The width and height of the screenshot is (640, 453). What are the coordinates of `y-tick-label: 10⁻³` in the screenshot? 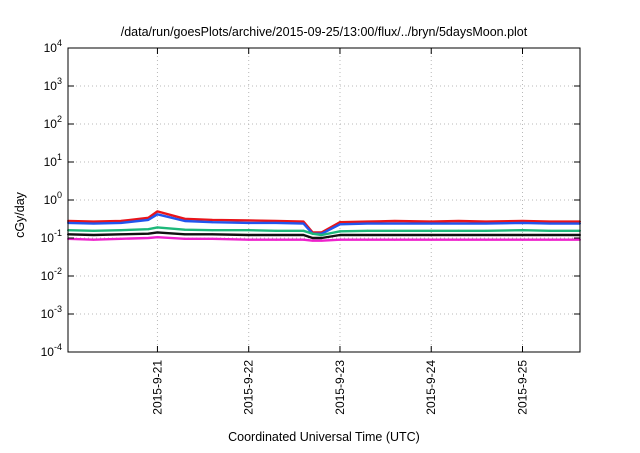 It's located at (51, 312).